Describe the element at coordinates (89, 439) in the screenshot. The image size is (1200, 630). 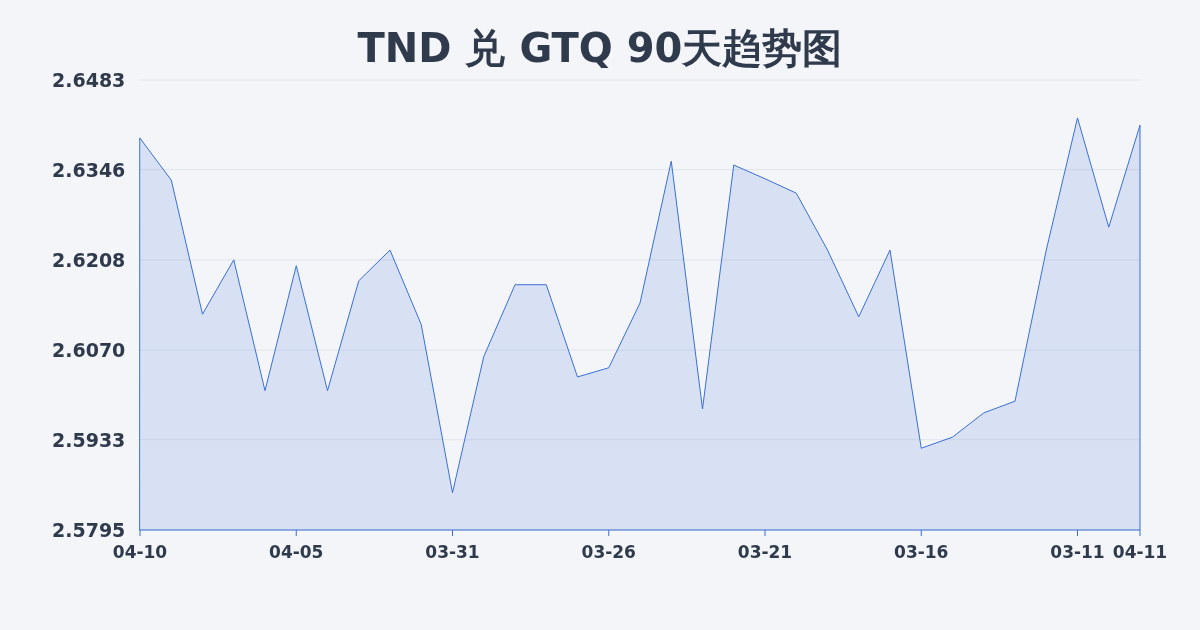
I see `y-tick-label: 2.5933` at that location.